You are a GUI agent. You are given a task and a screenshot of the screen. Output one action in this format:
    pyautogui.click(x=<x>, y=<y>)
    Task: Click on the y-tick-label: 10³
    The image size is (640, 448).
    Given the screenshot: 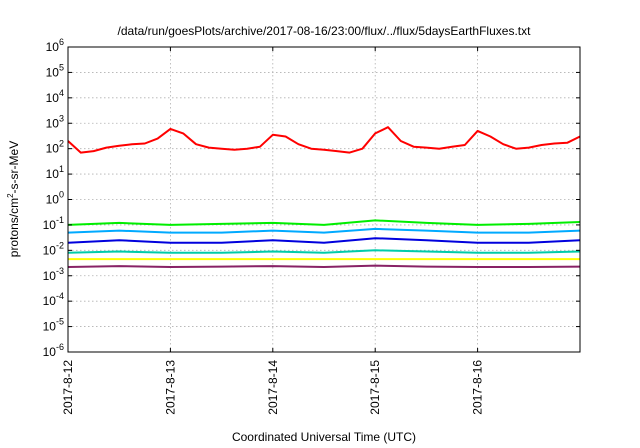 What is the action you would take?
    pyautogui.click(x=55, y=121)
    